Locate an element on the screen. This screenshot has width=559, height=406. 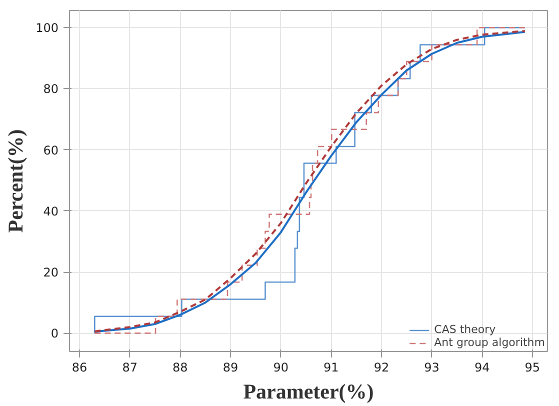
x-tick-label: 89 is located at coordinates (230, 367).